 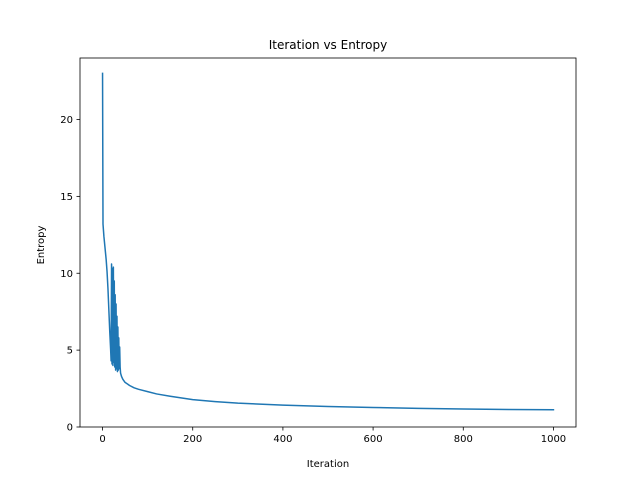 What do you see at coordinates (41, 244) in the screenshot?
I see `y-axis-label: Entropy` at bounding box center [41, 244].